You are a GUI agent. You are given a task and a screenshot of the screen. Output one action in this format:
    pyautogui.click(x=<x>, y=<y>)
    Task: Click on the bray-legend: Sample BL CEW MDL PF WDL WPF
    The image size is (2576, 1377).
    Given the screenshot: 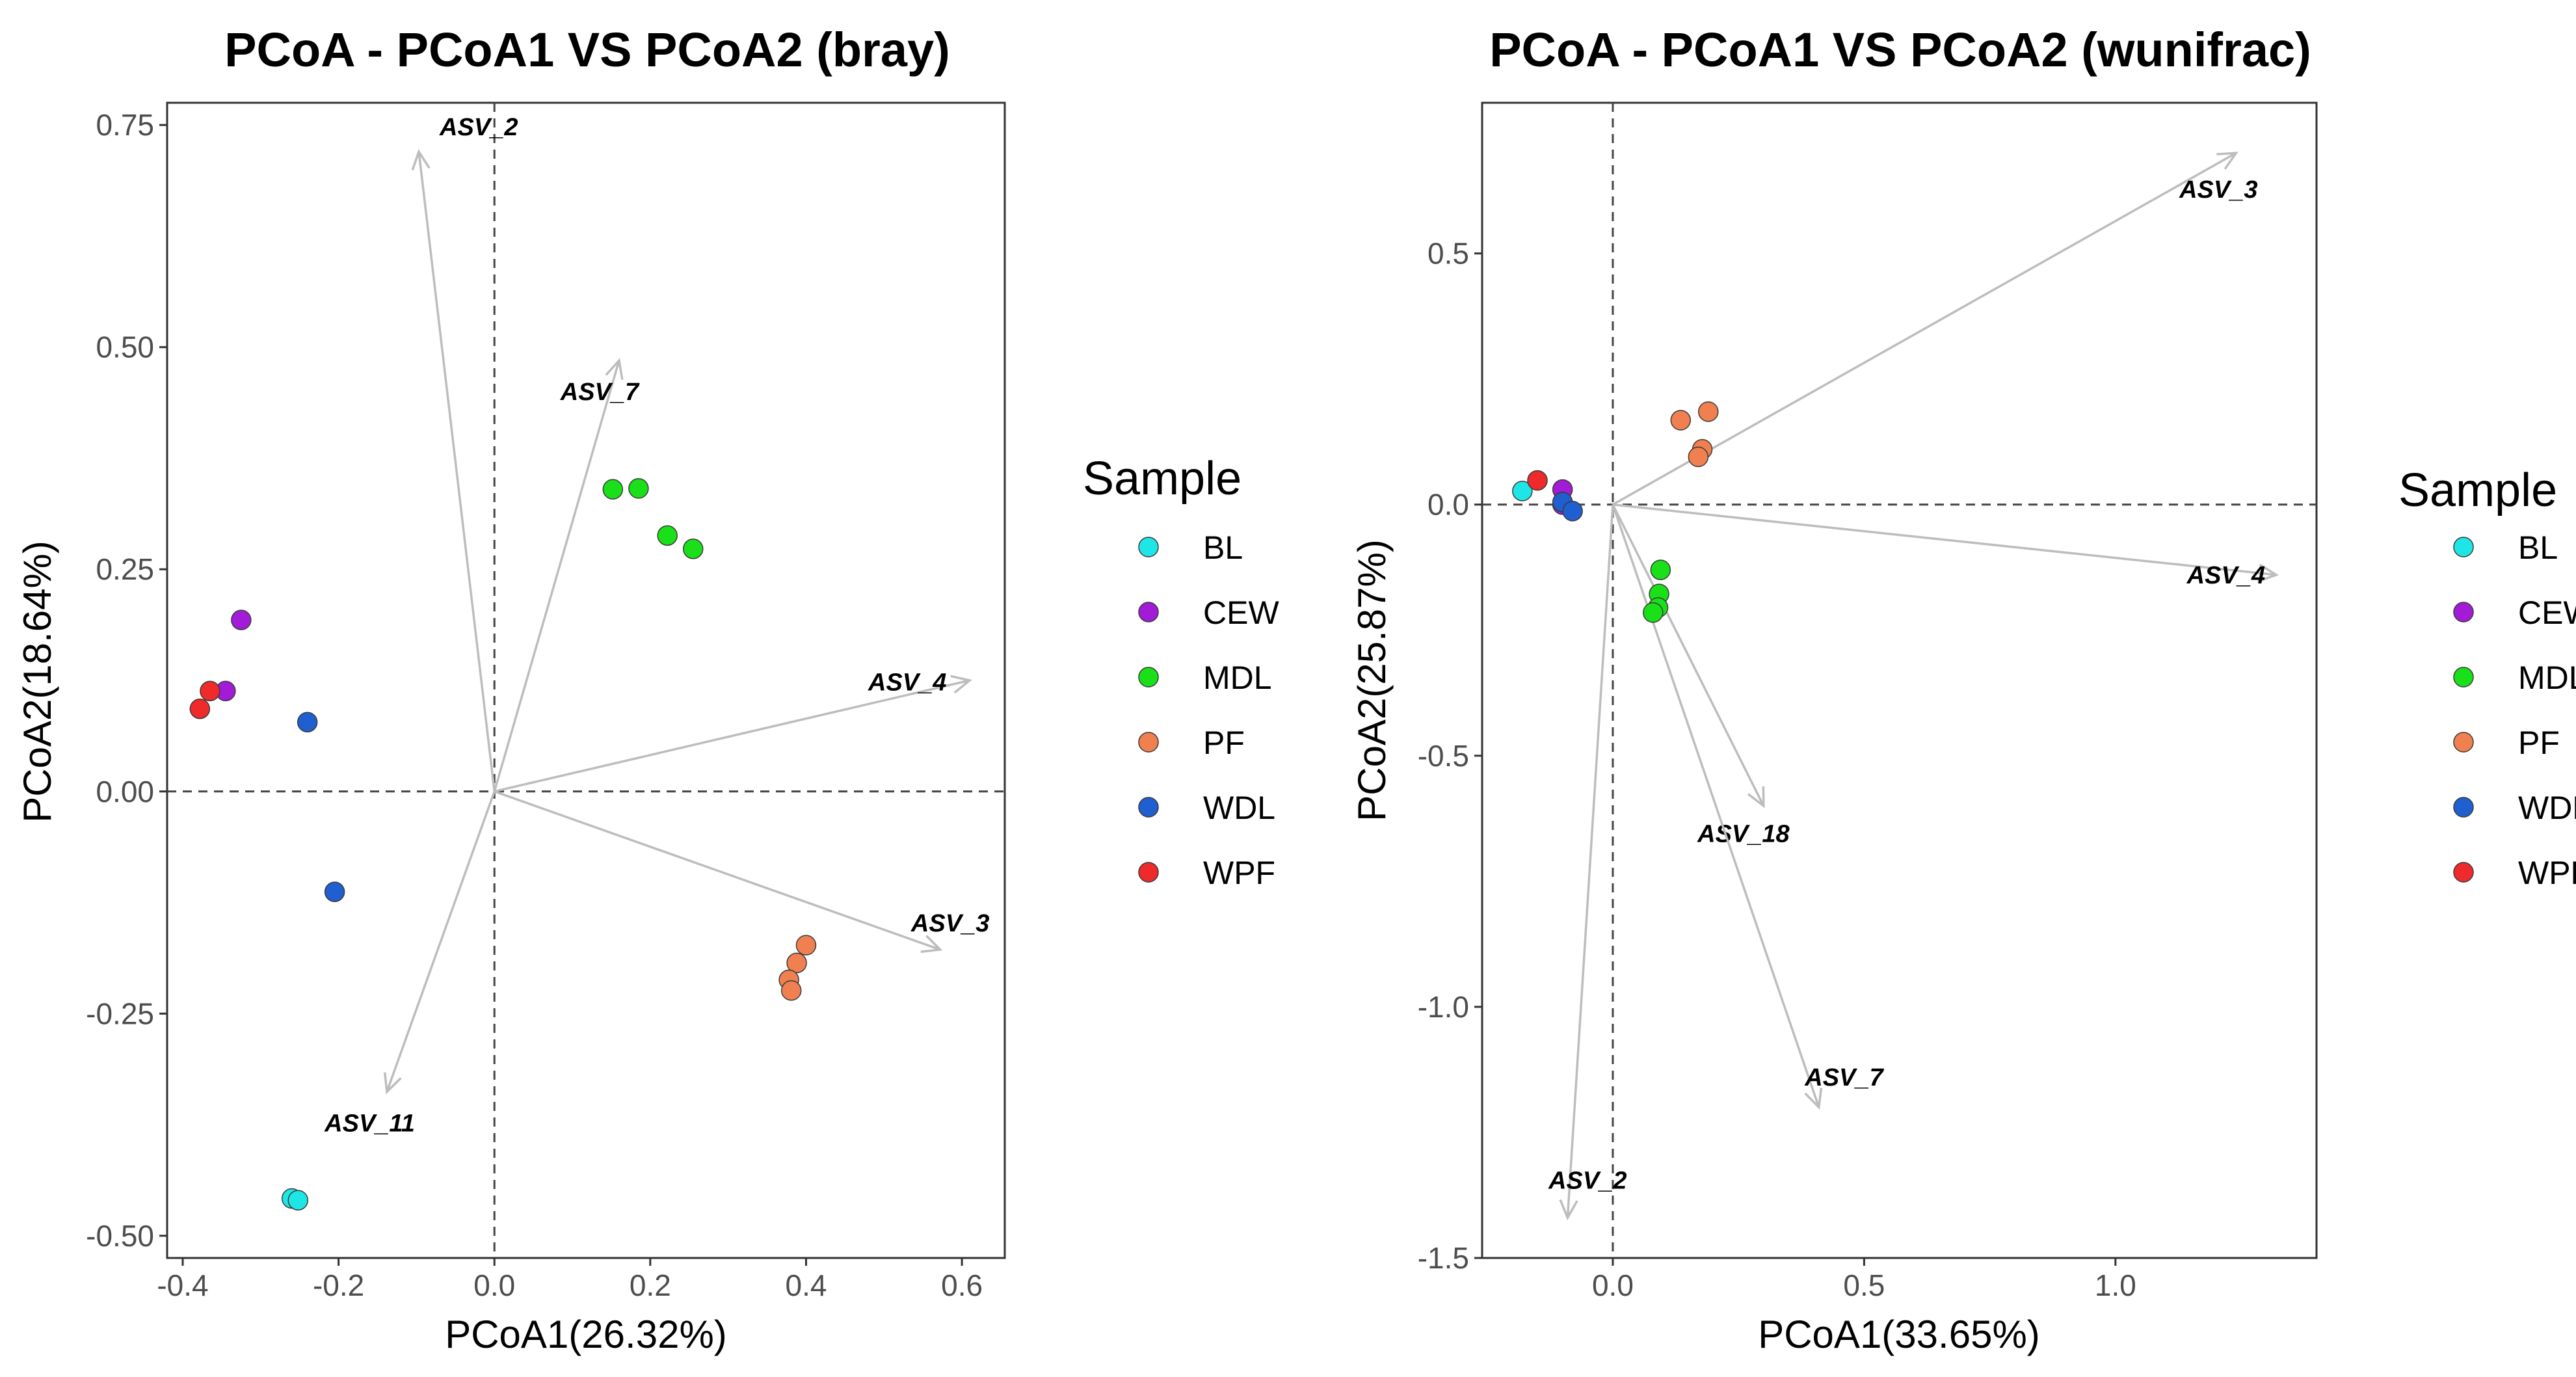 What is the action you would take?
    pyautogui.click(x=1181, y=672)
    